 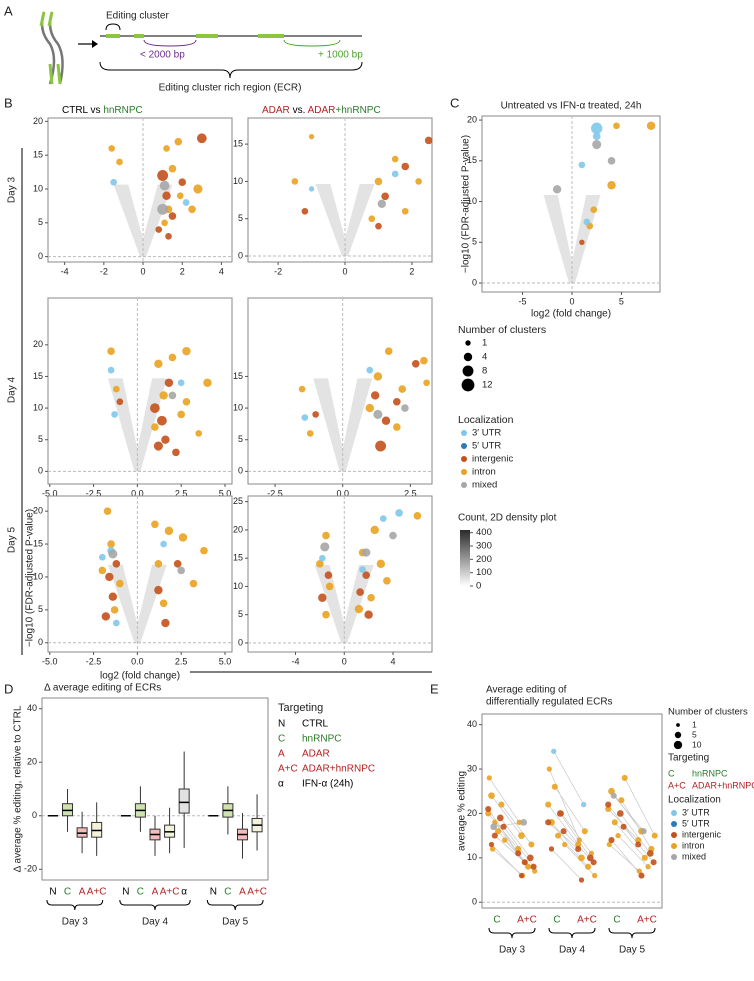 What do you see at coordinates (502, 330) in the screenshot?
I see `legend-title: Number of clusters` at bounding box center [502, 330].